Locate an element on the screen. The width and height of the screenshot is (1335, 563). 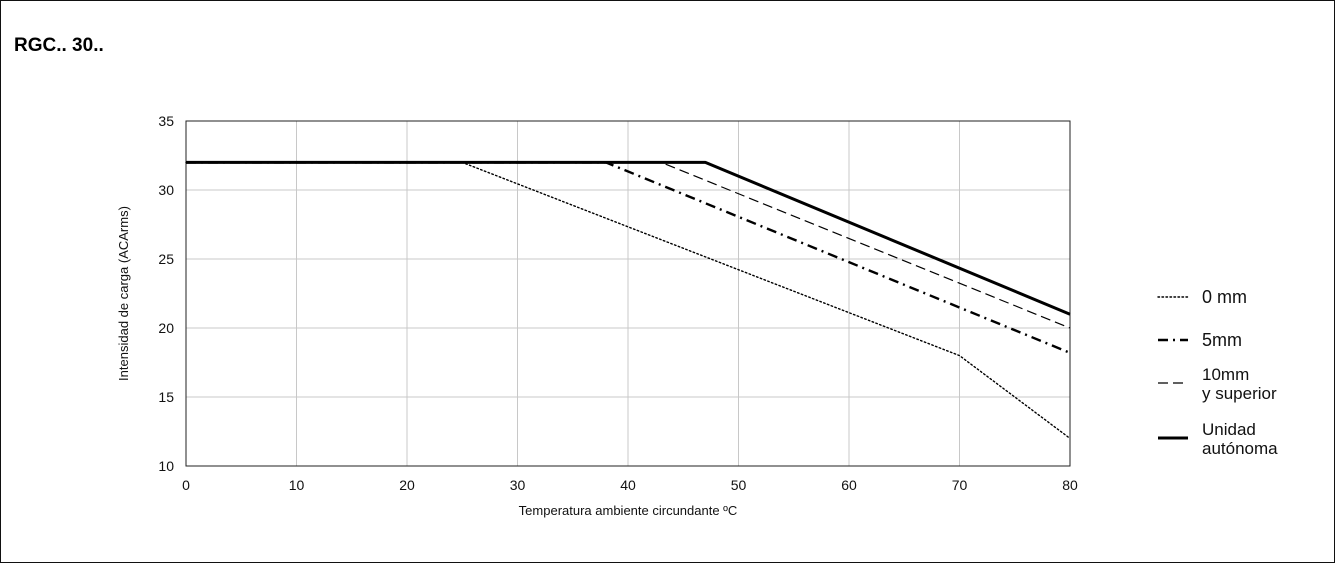
x-axis-label: Temperatura ambiente circundante ºC is located at coordinates (628, 510).